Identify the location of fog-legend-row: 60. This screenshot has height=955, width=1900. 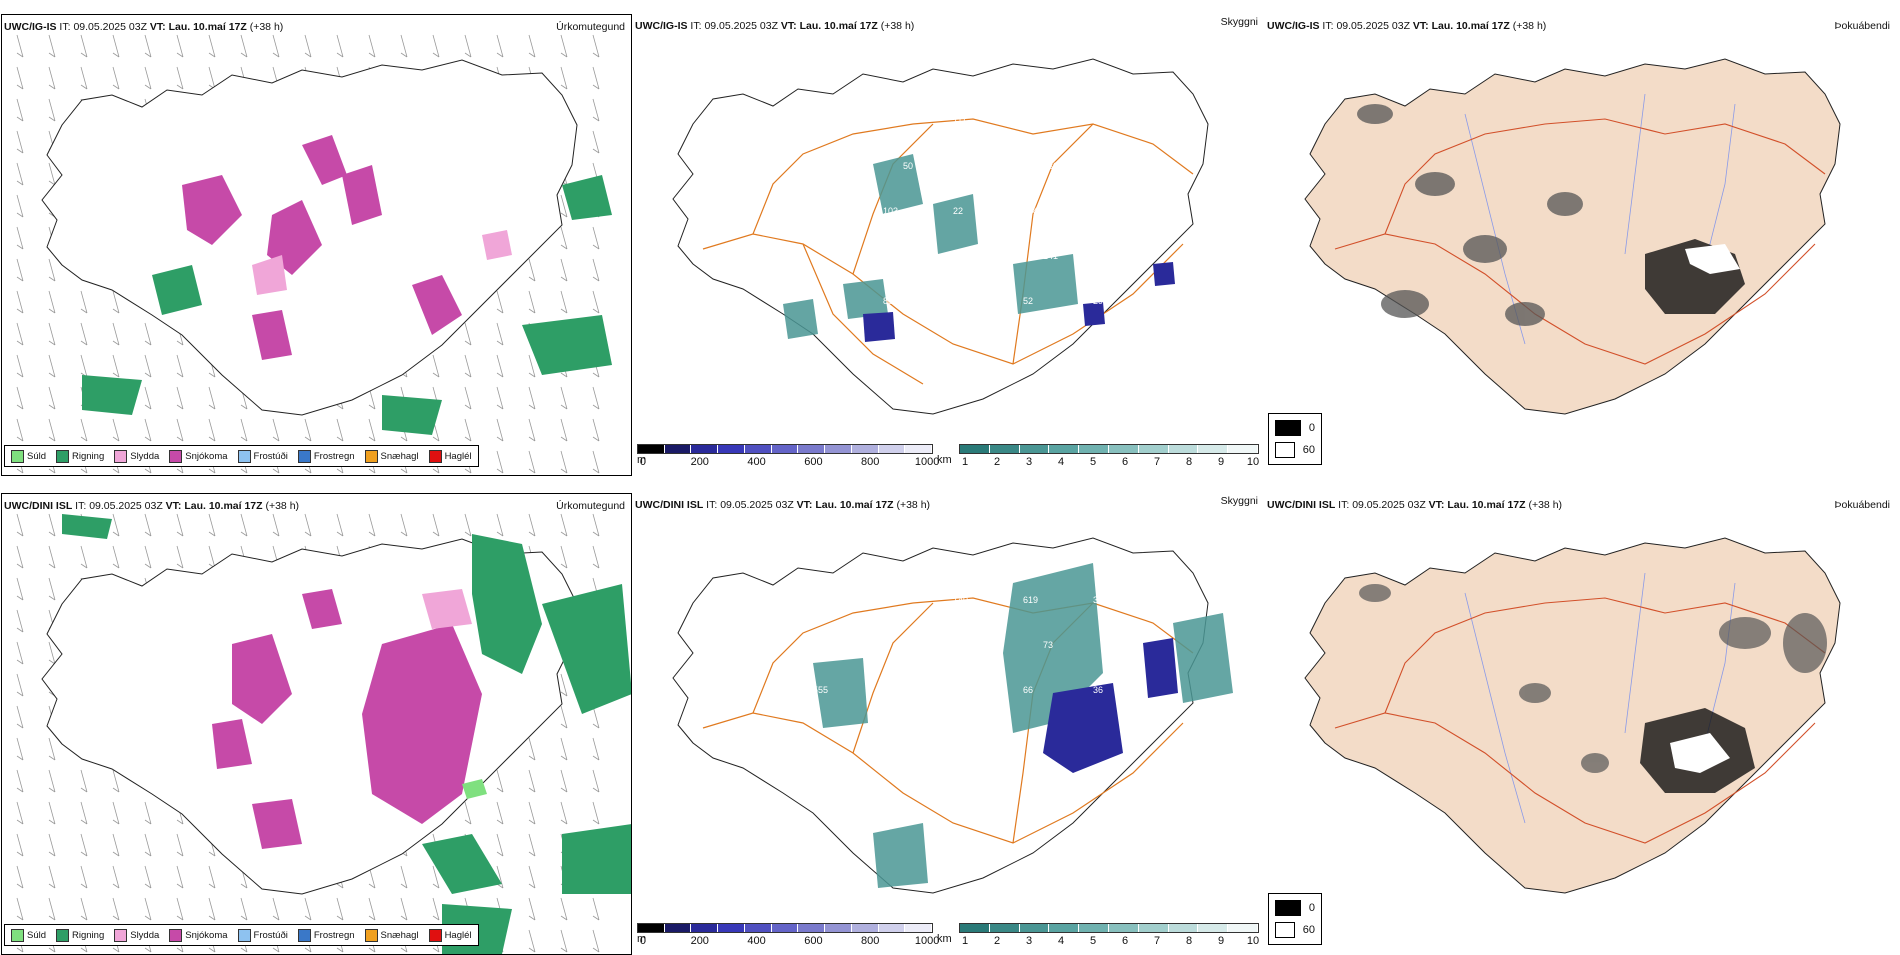
(1295, 930).